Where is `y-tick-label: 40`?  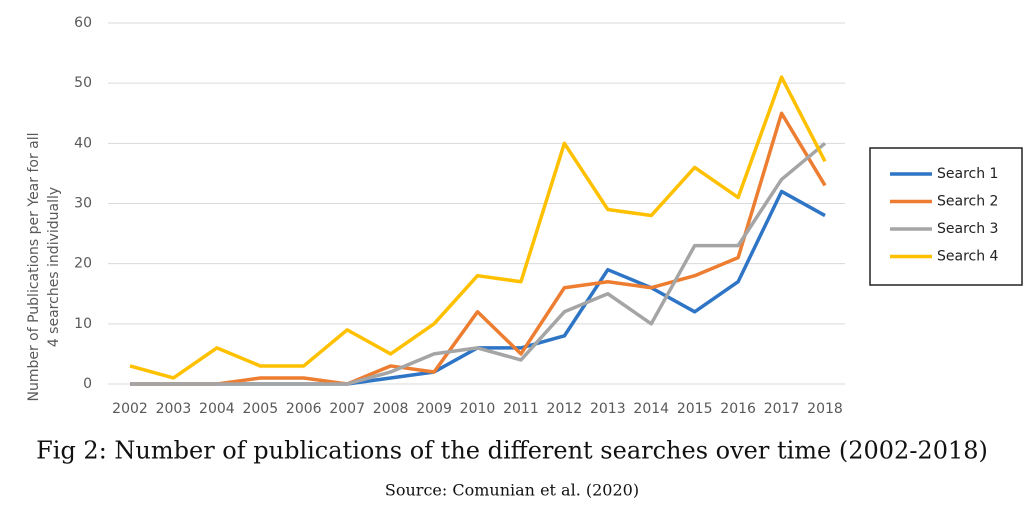
y-tick-label: 40 is located at coordinates (83, 143).